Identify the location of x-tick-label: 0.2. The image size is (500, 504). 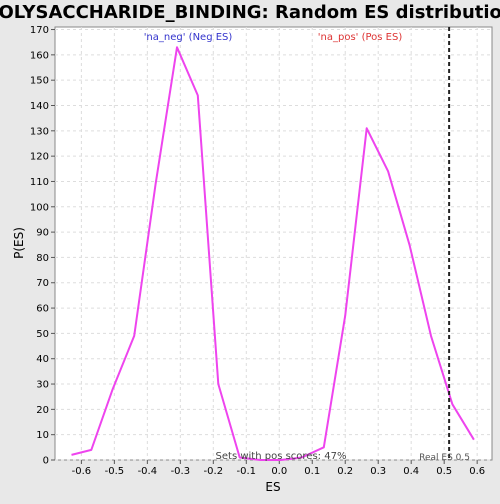
(345, 471).